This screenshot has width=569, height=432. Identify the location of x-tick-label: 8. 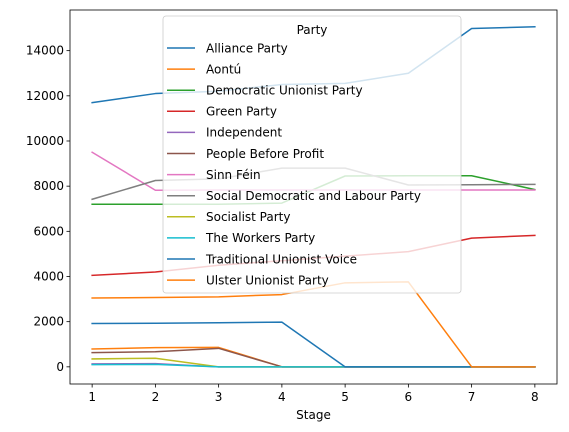
(535, 397).